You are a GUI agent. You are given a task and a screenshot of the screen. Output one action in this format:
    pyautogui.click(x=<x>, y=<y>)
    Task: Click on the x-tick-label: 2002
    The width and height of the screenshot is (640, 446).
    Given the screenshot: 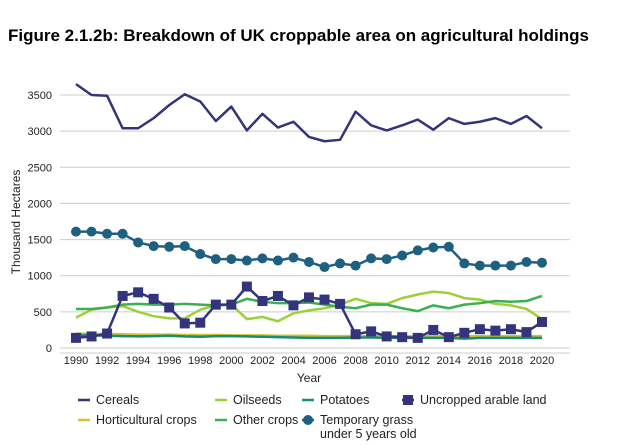 What is the action you would take?
    pyautogui.click(x=262, y=361)
    